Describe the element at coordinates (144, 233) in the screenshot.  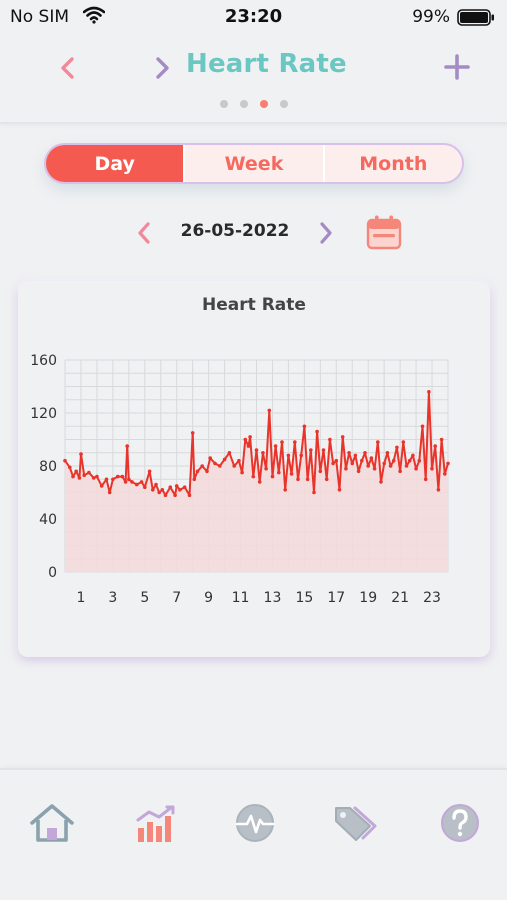
I see `previous-date-chevron-icon` at that location.